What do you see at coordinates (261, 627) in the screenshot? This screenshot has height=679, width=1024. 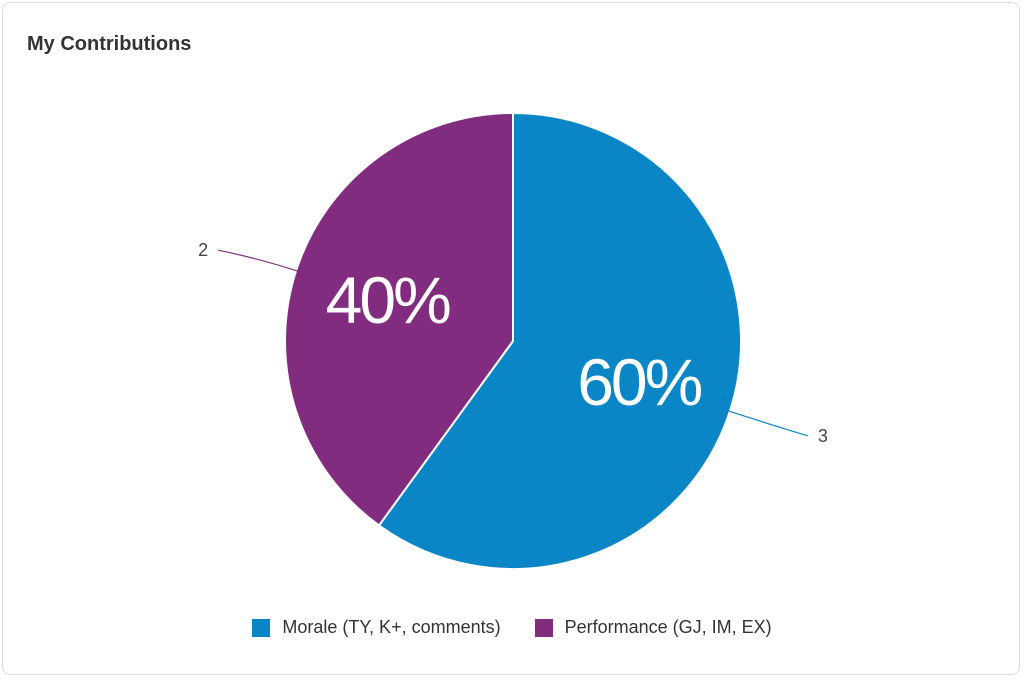 I see `legend-swatch-morale` at bounding box center [261, 627].